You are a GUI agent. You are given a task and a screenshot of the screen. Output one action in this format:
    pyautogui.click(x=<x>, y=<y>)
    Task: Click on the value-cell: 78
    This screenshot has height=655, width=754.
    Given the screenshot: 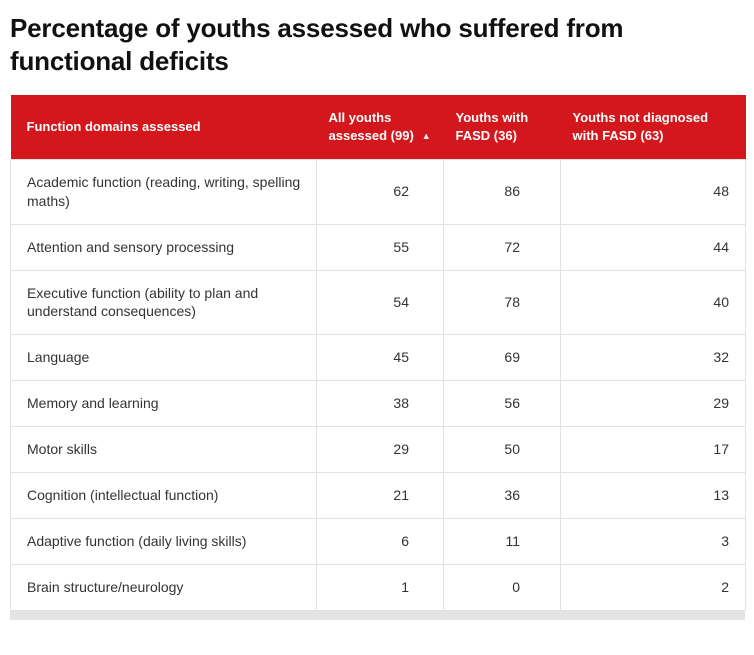 What is the action you would take?
    pyautogui.click(x=502, y=302)
    